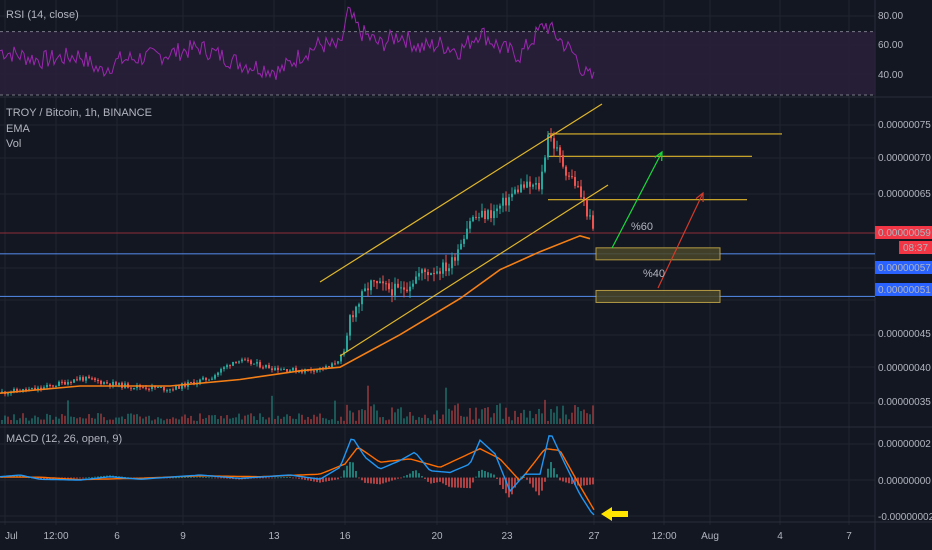 This screenshot has width=932, height=550. I want to click on time-axis-label: 13, so click(274, 536).